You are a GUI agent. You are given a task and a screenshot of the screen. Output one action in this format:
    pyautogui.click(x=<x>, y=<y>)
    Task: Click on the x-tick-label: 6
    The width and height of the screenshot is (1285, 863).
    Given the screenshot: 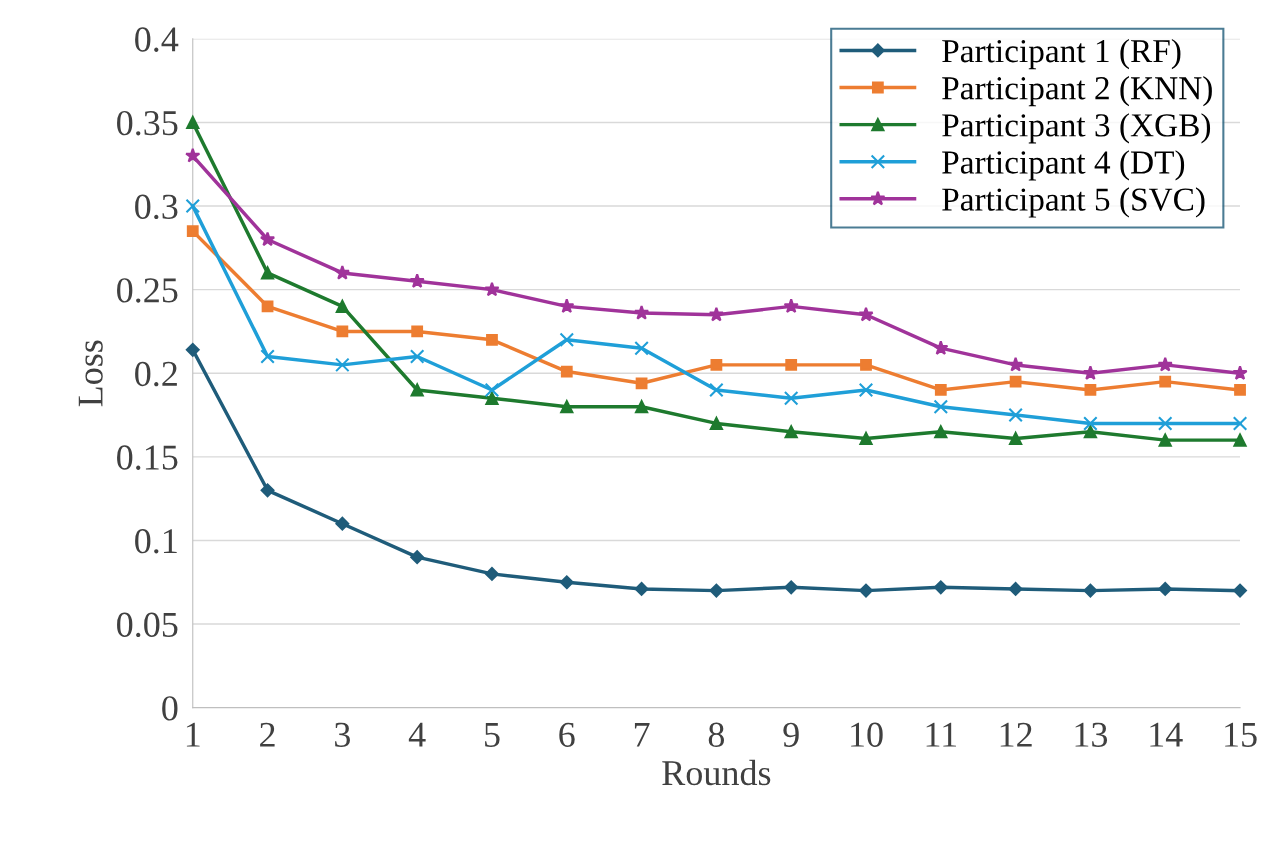 What is the action you would take?
    pyautogui.click(x=567, y=734)
    